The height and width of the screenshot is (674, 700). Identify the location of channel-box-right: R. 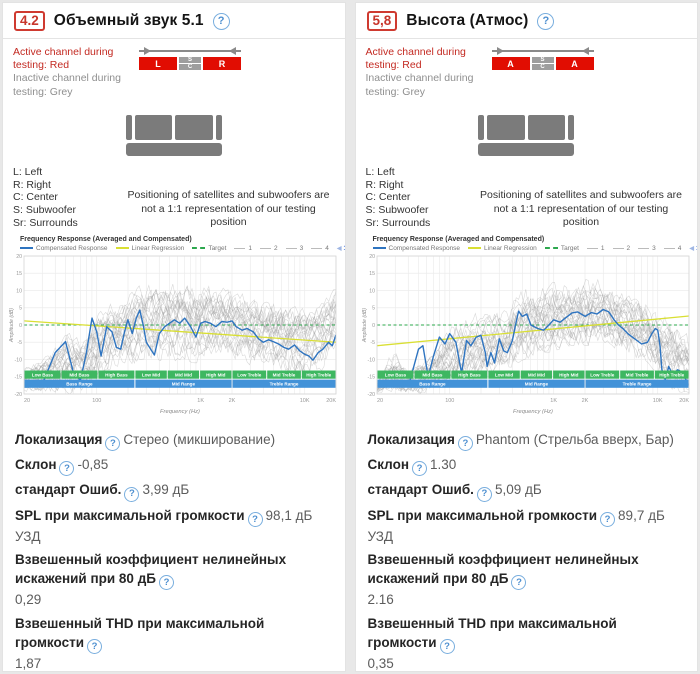
(222, 63).